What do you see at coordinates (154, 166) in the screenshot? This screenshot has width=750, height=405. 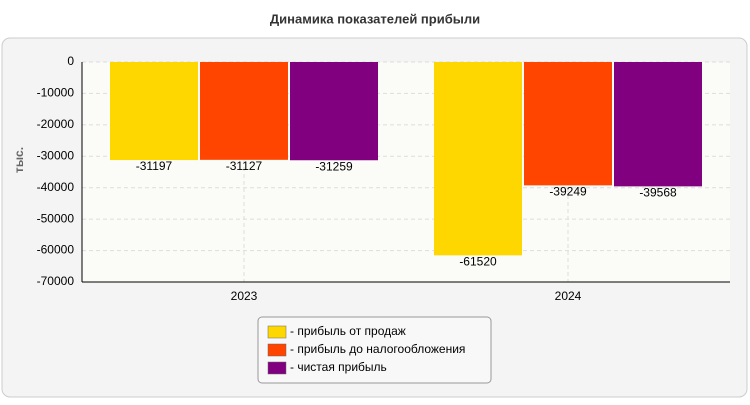 I see `data-label: -31197` at bounding box center [154, 166].